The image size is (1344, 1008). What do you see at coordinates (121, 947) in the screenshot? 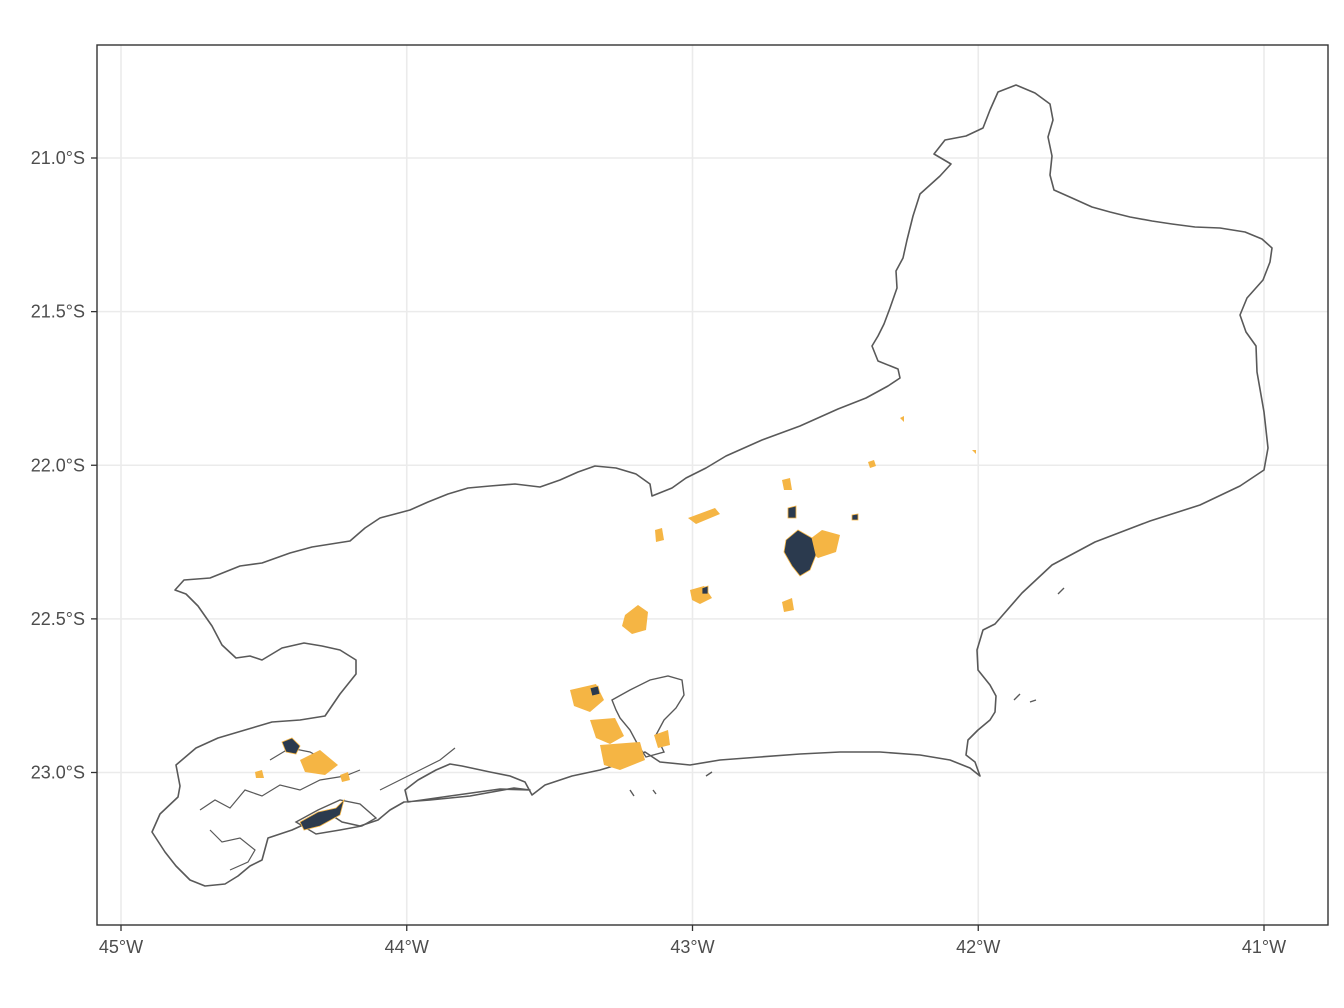
I see `x-tick-label: 45°W` at bounding box center [121, 947].